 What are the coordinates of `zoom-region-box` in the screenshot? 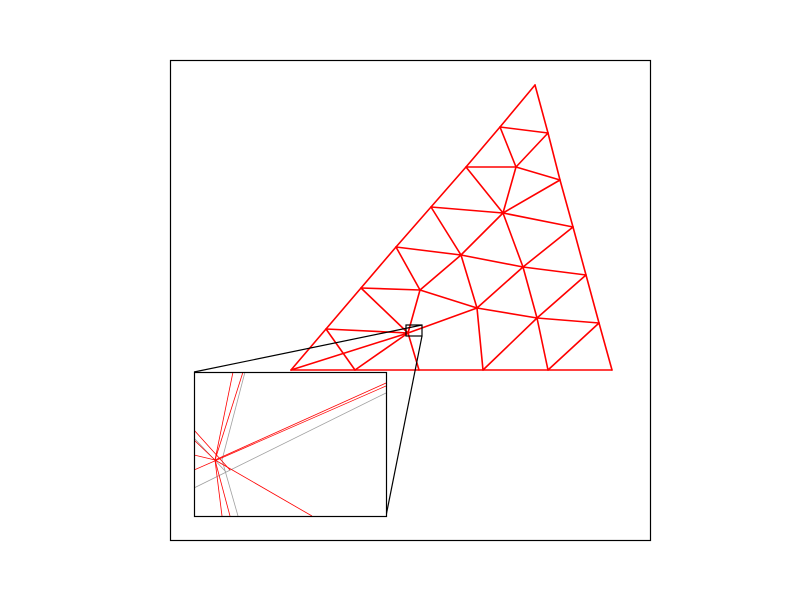 It's located at (414, 330).